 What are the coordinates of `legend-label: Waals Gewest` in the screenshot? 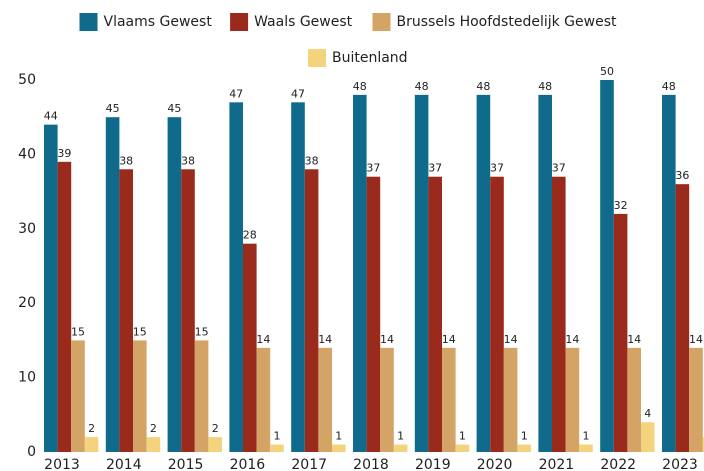 It's located at (303, 22).